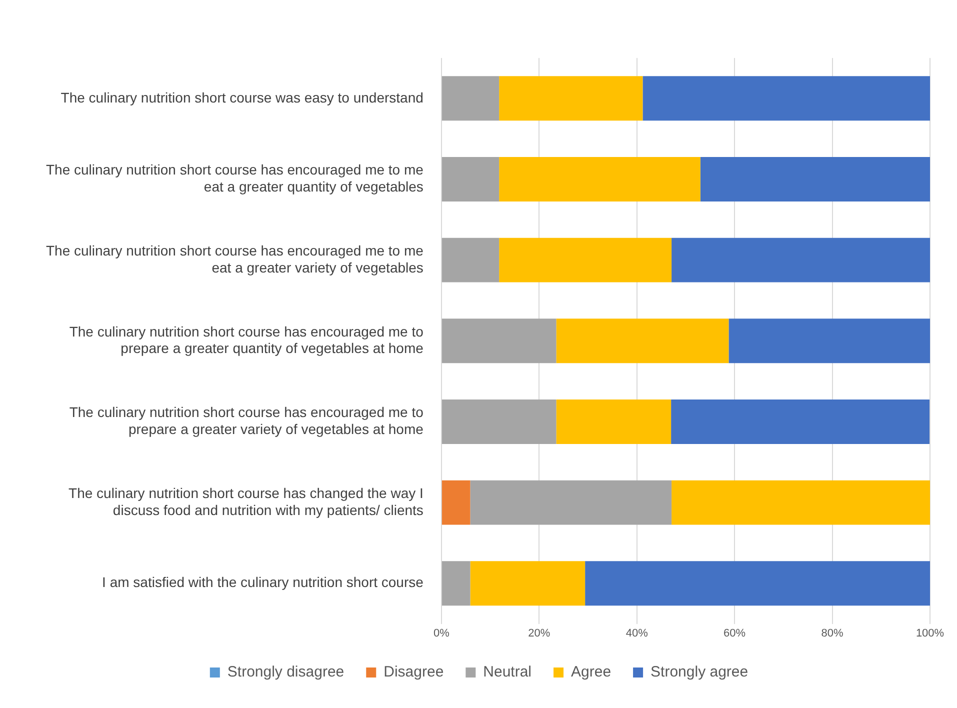 The width and height of the screenshot is (957, 708). Describe the element at coordinates (591, 672) in the screenshot. I see `legend-label: Agree` at that location.